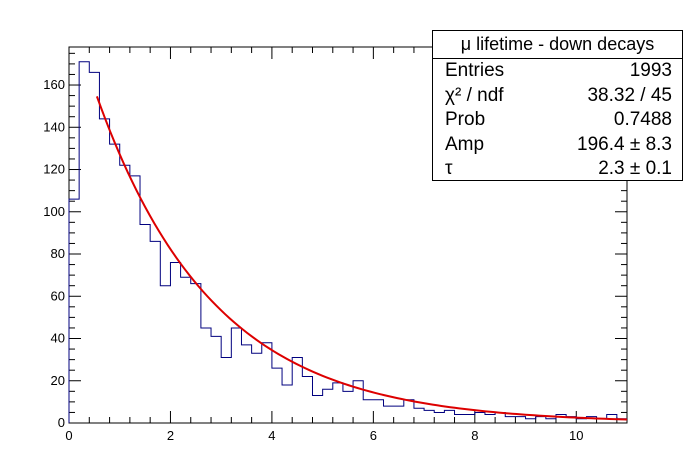 This screenshot has width=698, height=471. What do you see at coordinates (465, 119) in the screenshot?
I see `stat-label-prob: Prob` at bounding box center [465, 119].